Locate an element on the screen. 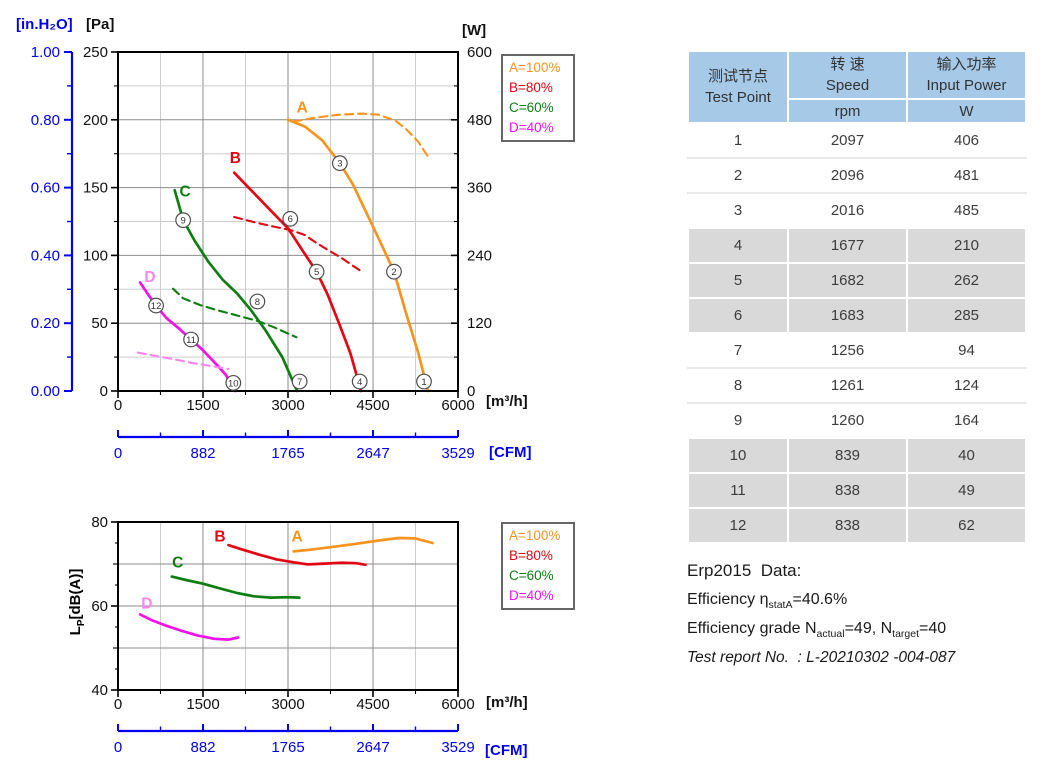 This screenshot has width=1040, height=782. table-cell: 8 is located at coordinates (738, 385).